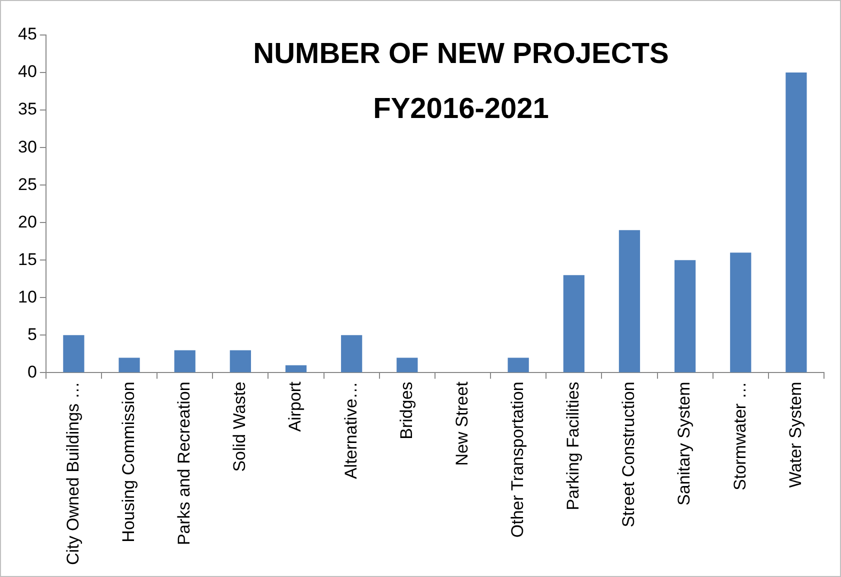  I want to click on x-tick-label: Parking Facilities, so click(573, 446).